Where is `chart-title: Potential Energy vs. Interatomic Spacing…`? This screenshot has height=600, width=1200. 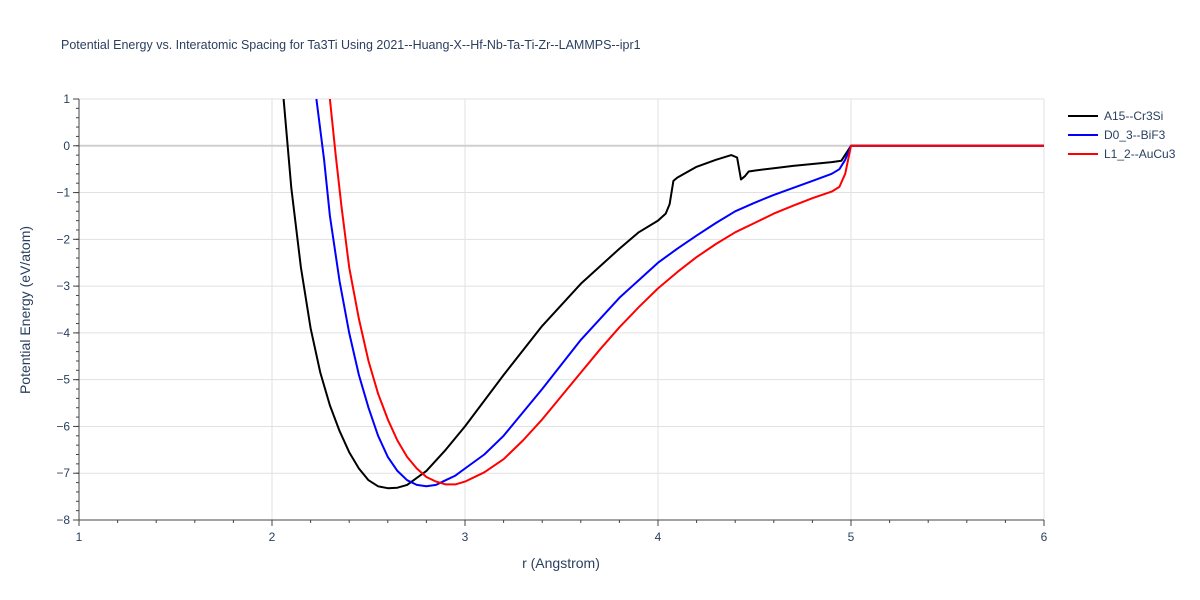
chart-title: Potential Energy vs. Interatomic Spacing… is located at coordinates (351, 45).